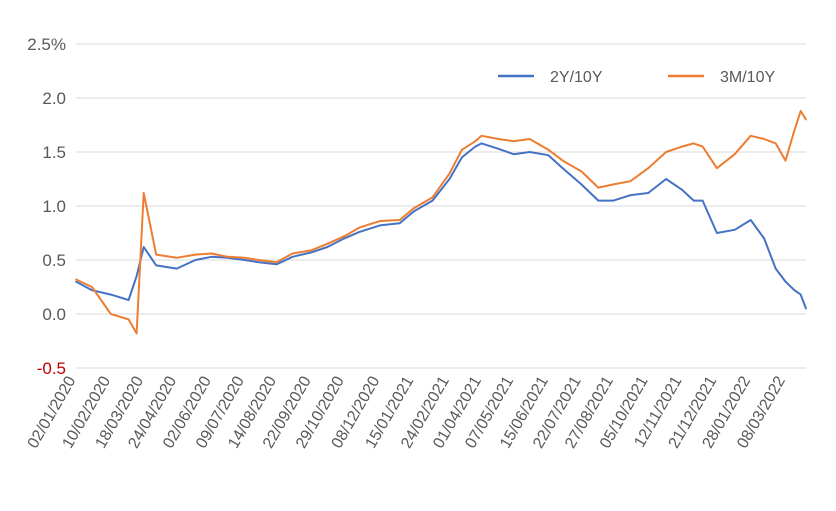  What do you see at coordinates (54, 260) in the screenshot?
I see `y-tick-label: 0.5` at bounding box center [54, 260].